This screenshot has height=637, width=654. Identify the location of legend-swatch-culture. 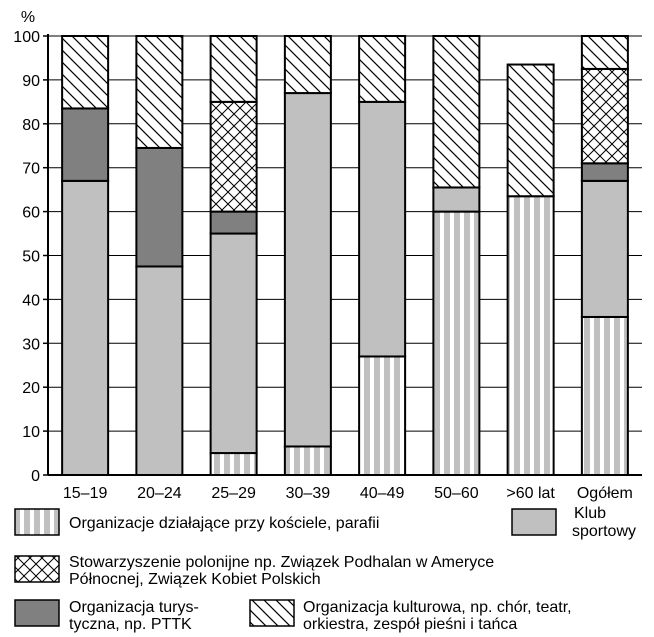
(272, 613).